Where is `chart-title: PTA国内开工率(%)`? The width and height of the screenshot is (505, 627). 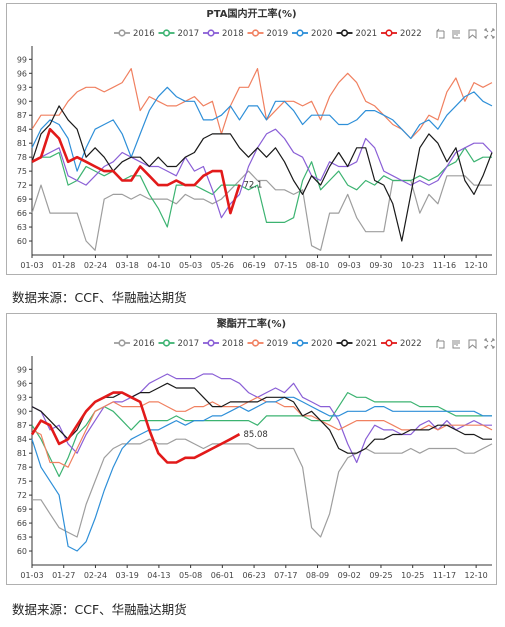
chart-title: PTA国内开工率(%) is located at coordinates (251, 13).